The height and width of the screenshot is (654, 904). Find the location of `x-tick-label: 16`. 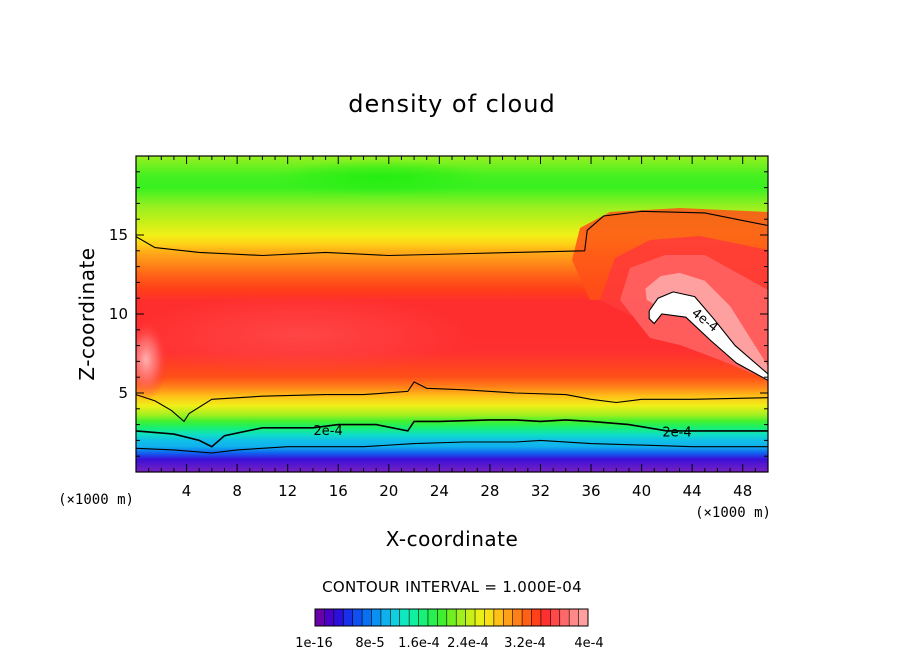

x-tick-label: 16 is located at coordinates (338, 491).